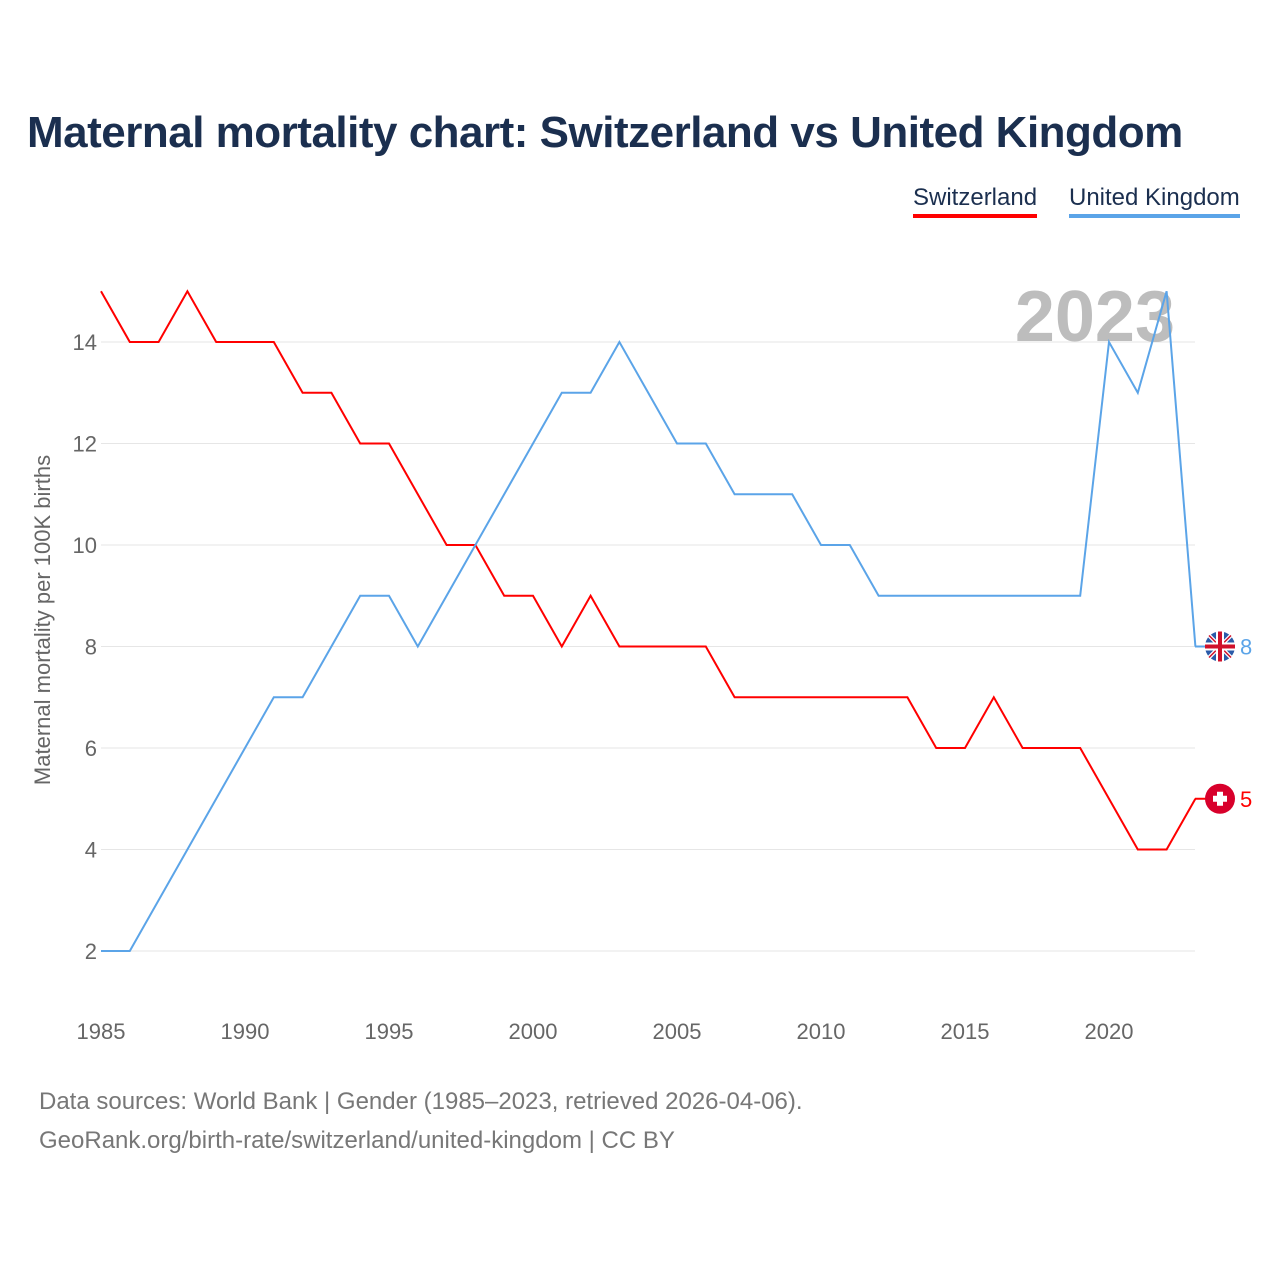 The width and height of the screenshot is (1280, 1280). What do you see at coordinates (965, 1031) in the screenshot?
I see `x-tick-label: 2015` at bounding box center [965, 1031].